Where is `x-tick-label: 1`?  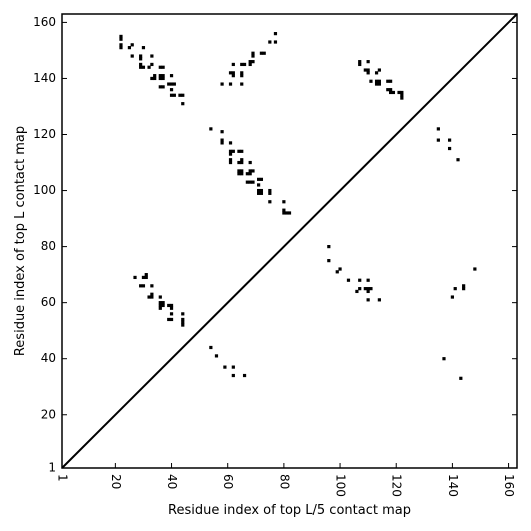
x-tick-label: 1 is located at coordinates (63, 478).